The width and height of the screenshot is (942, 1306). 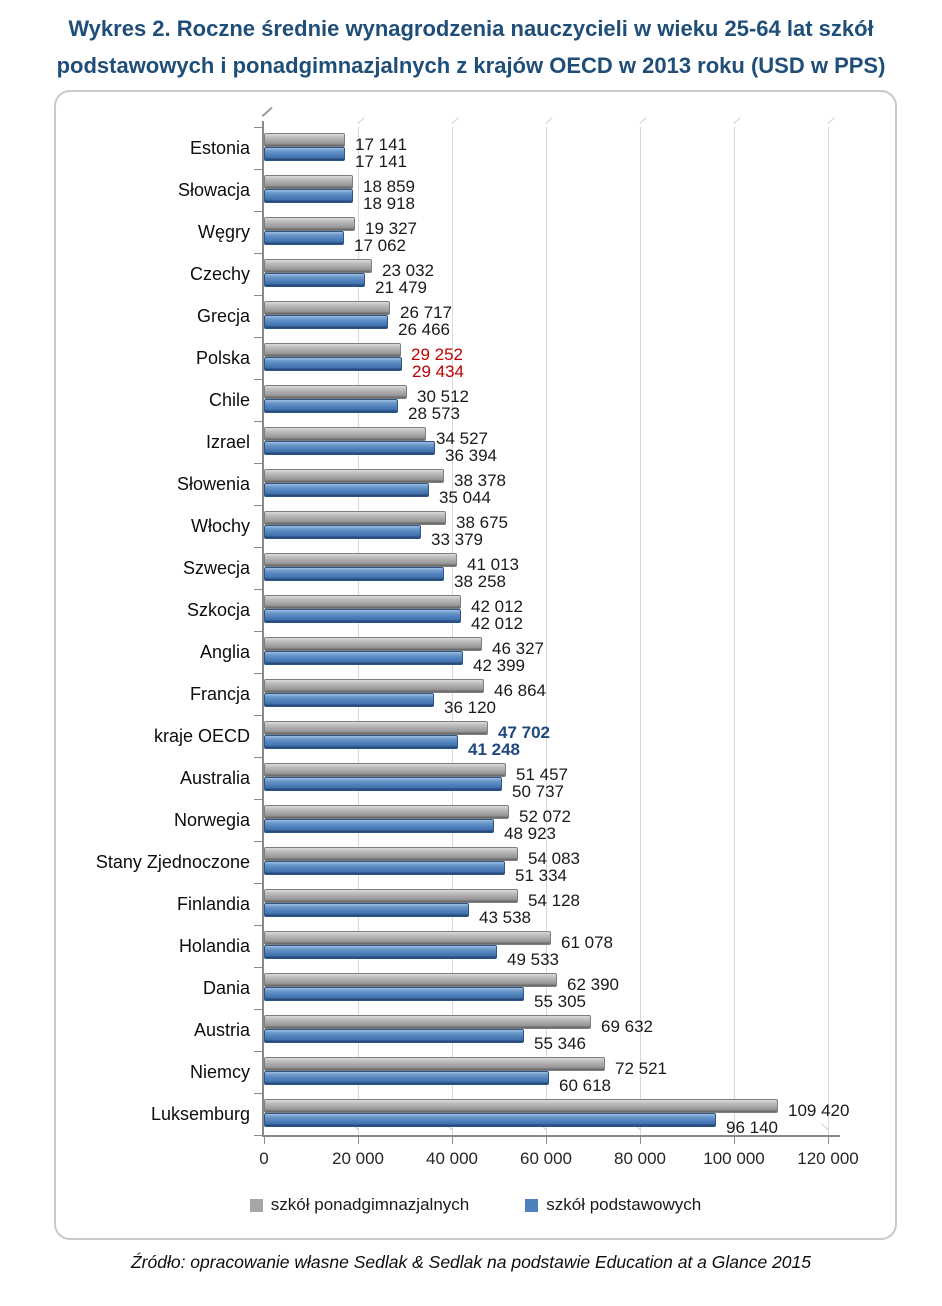 I want to click on table-row: Finlandia 54 128 43 538, so click(x=506, y=904).